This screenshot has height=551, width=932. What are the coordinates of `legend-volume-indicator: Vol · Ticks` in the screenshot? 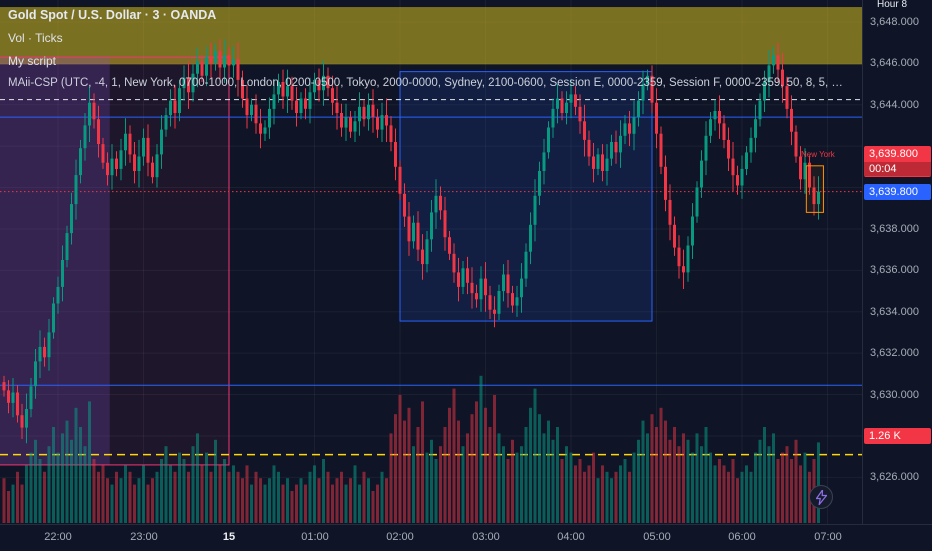 It's located at (35, 38).